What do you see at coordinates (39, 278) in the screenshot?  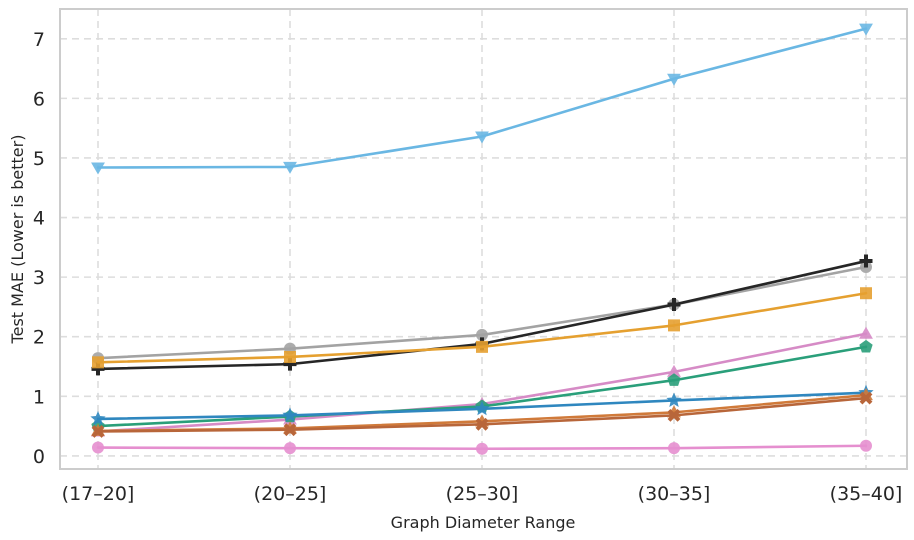 I see `y-tick-label-3: 3` at bounding box center [39, 278].